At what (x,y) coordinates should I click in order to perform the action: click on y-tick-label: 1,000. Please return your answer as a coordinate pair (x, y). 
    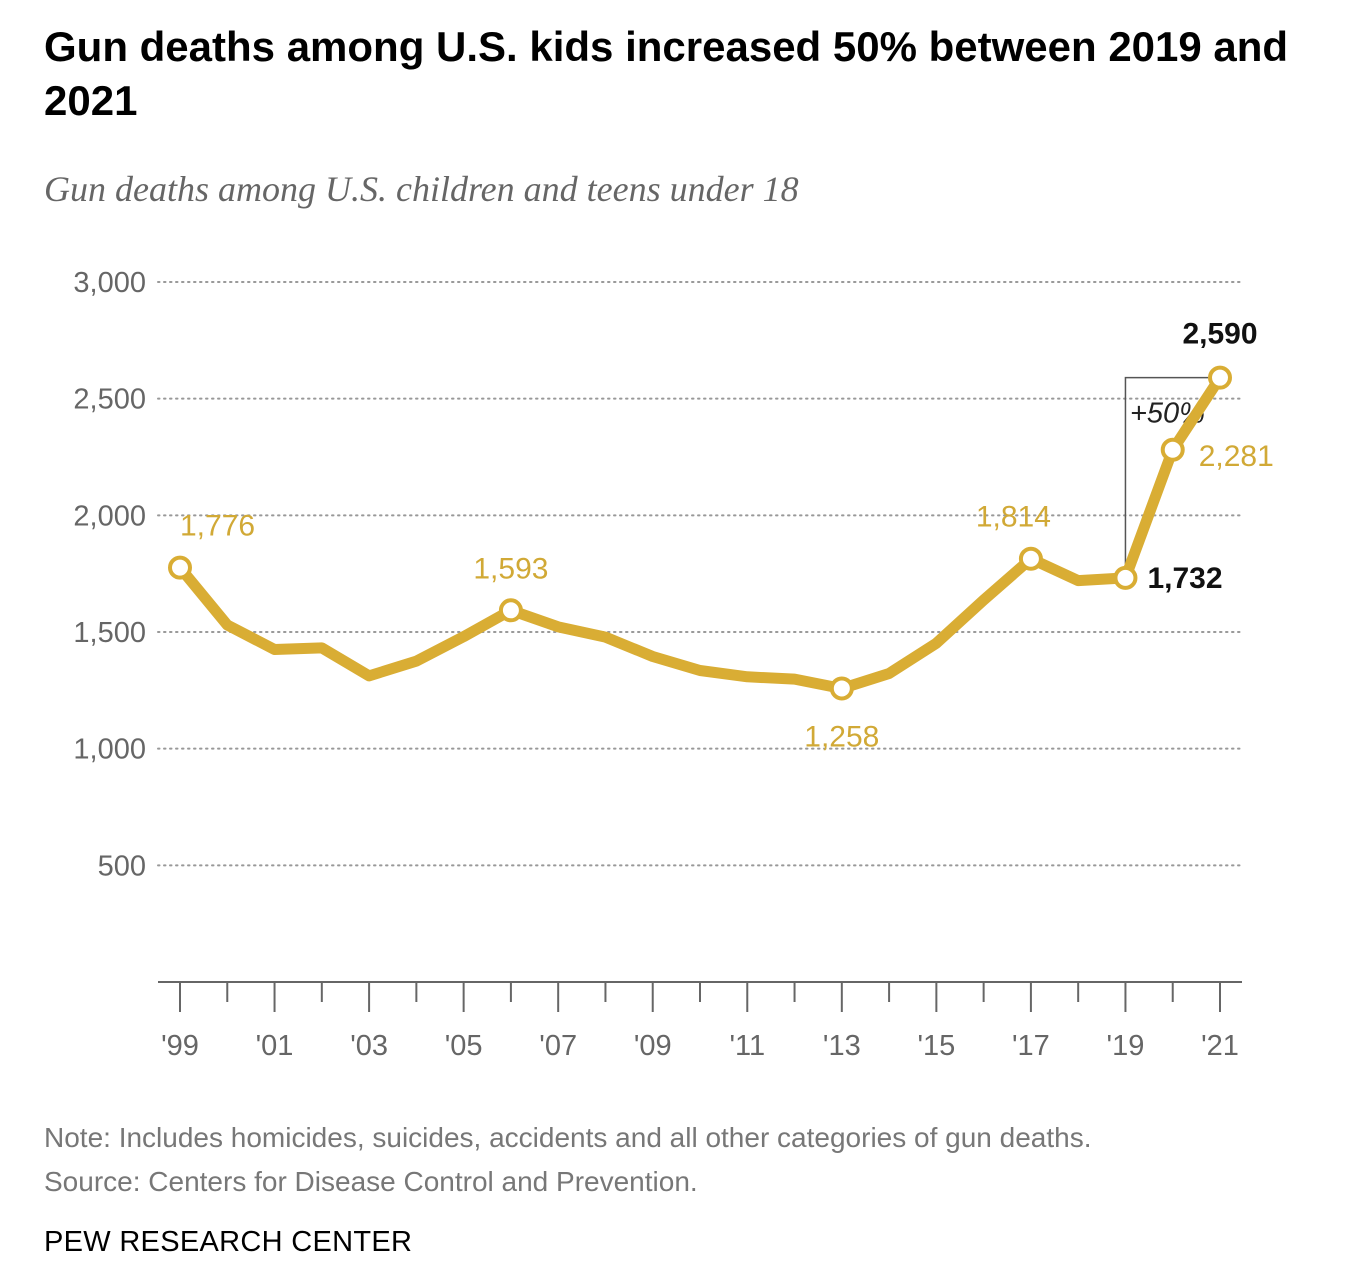
    Looking at the image, I should click on (109, 750).